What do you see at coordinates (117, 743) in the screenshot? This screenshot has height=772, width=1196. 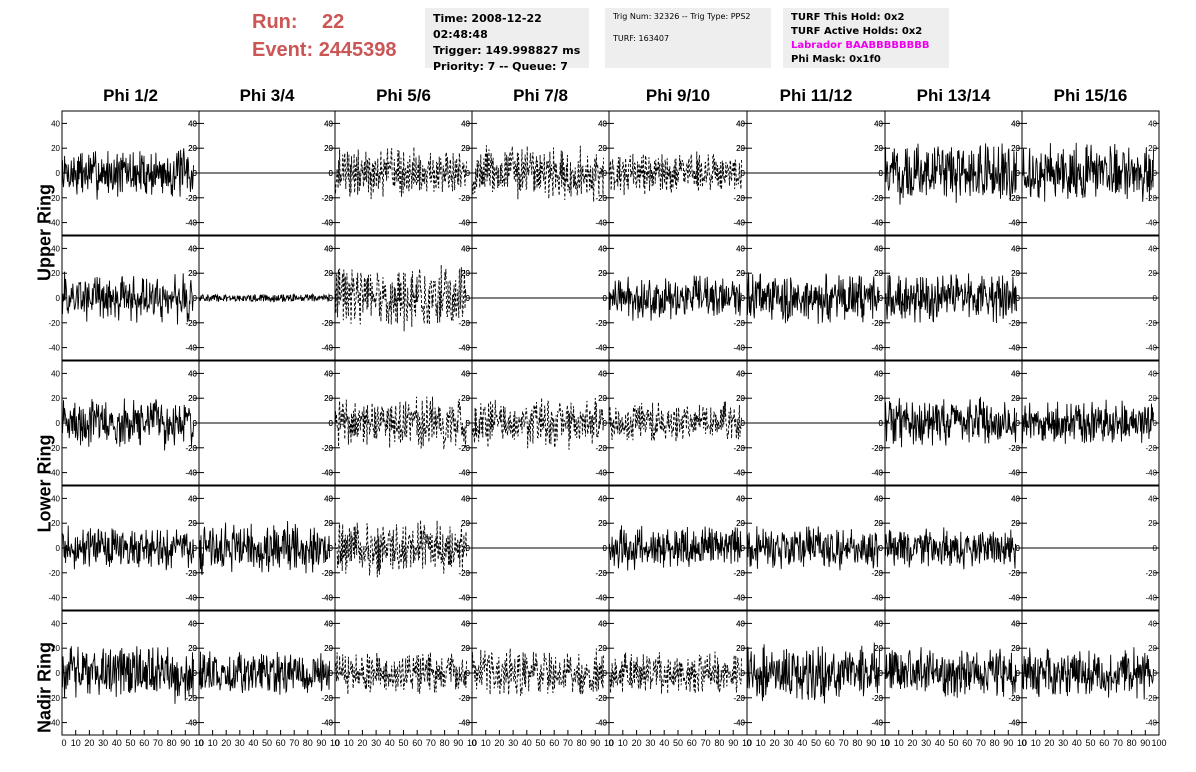 I see `x-tick-label: 40` at bounding box center [117, 743].